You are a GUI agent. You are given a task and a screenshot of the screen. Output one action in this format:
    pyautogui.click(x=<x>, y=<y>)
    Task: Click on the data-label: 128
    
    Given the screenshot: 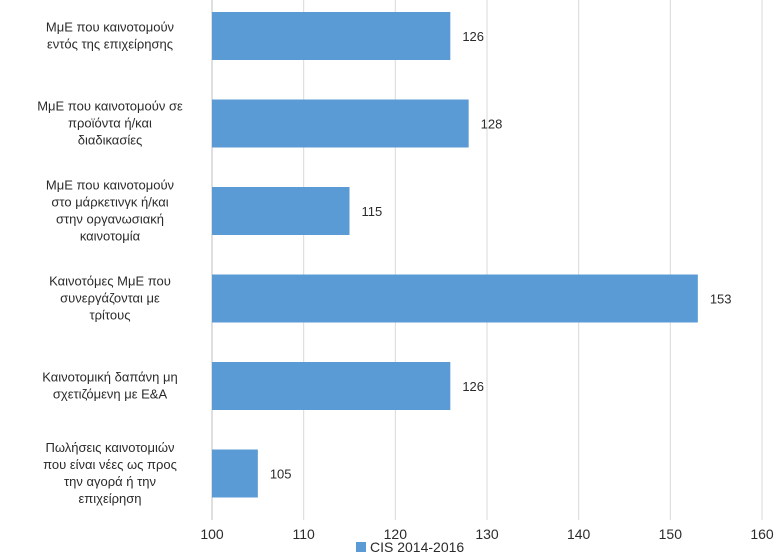 What is the action you would take?
    pyautogui.click(x=492, y=124)
    